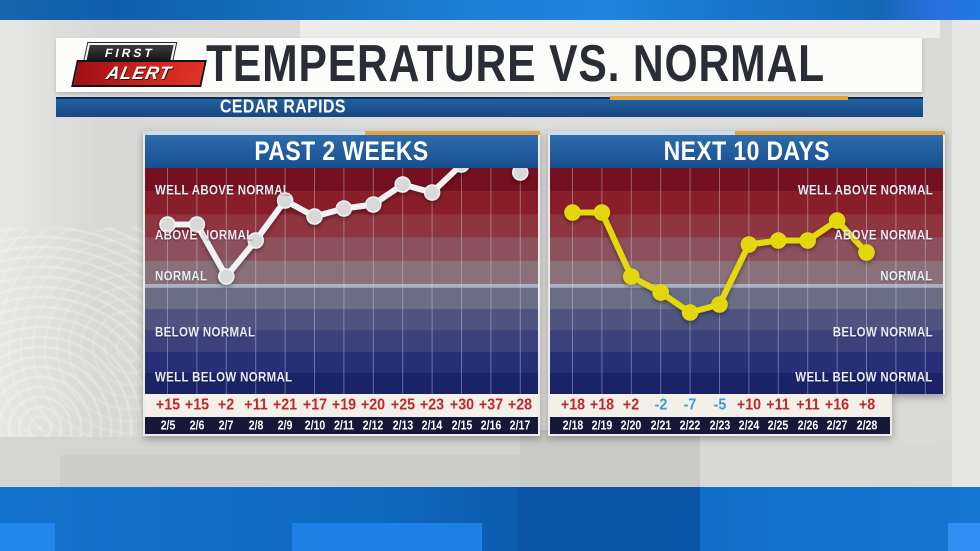 This screenshot has height=551, width=980. I want to click on value-cell: +19, so click(343, 405).